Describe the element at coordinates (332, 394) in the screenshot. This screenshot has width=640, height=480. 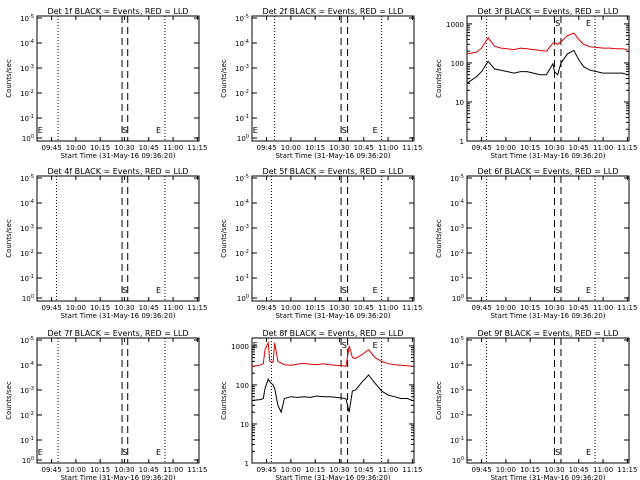
I see `events-series-line` at that location.